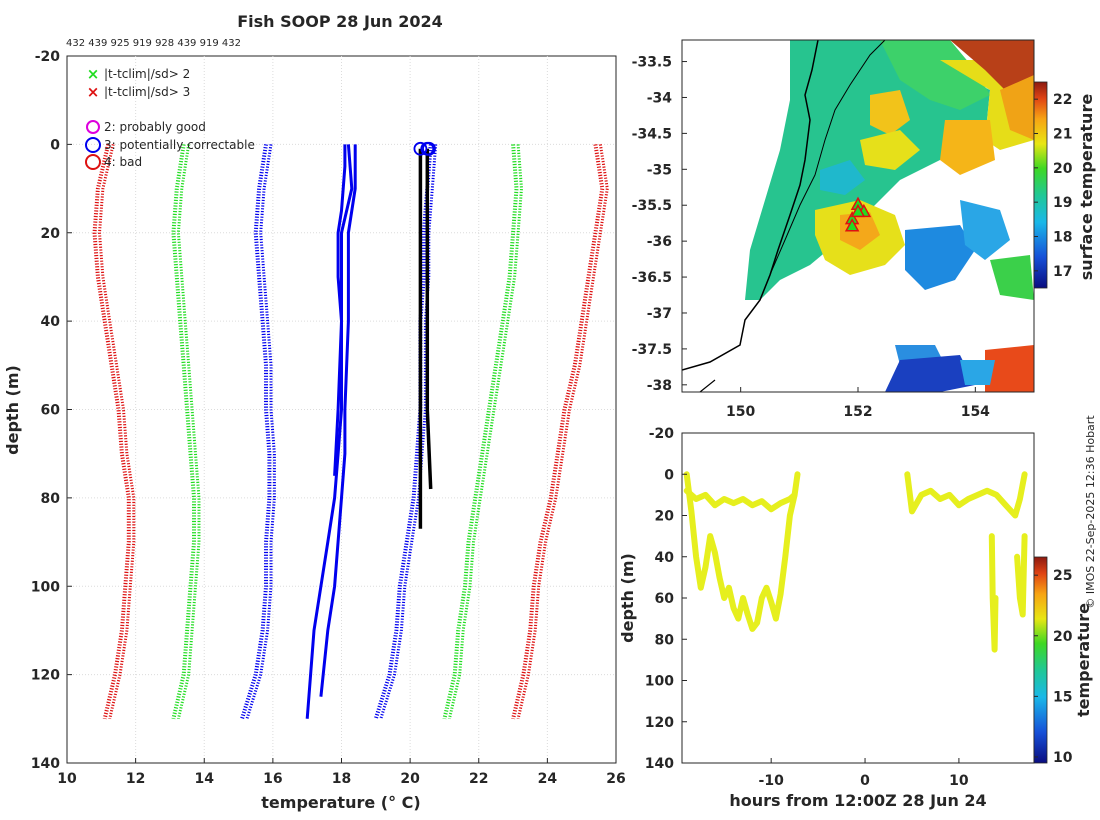 Image resolution: width=1100 pixels, height=820 pixels. Describe the element at coordinates (975, 412) in the screenshot. I see `map-x-tick-label: 154` at that location.